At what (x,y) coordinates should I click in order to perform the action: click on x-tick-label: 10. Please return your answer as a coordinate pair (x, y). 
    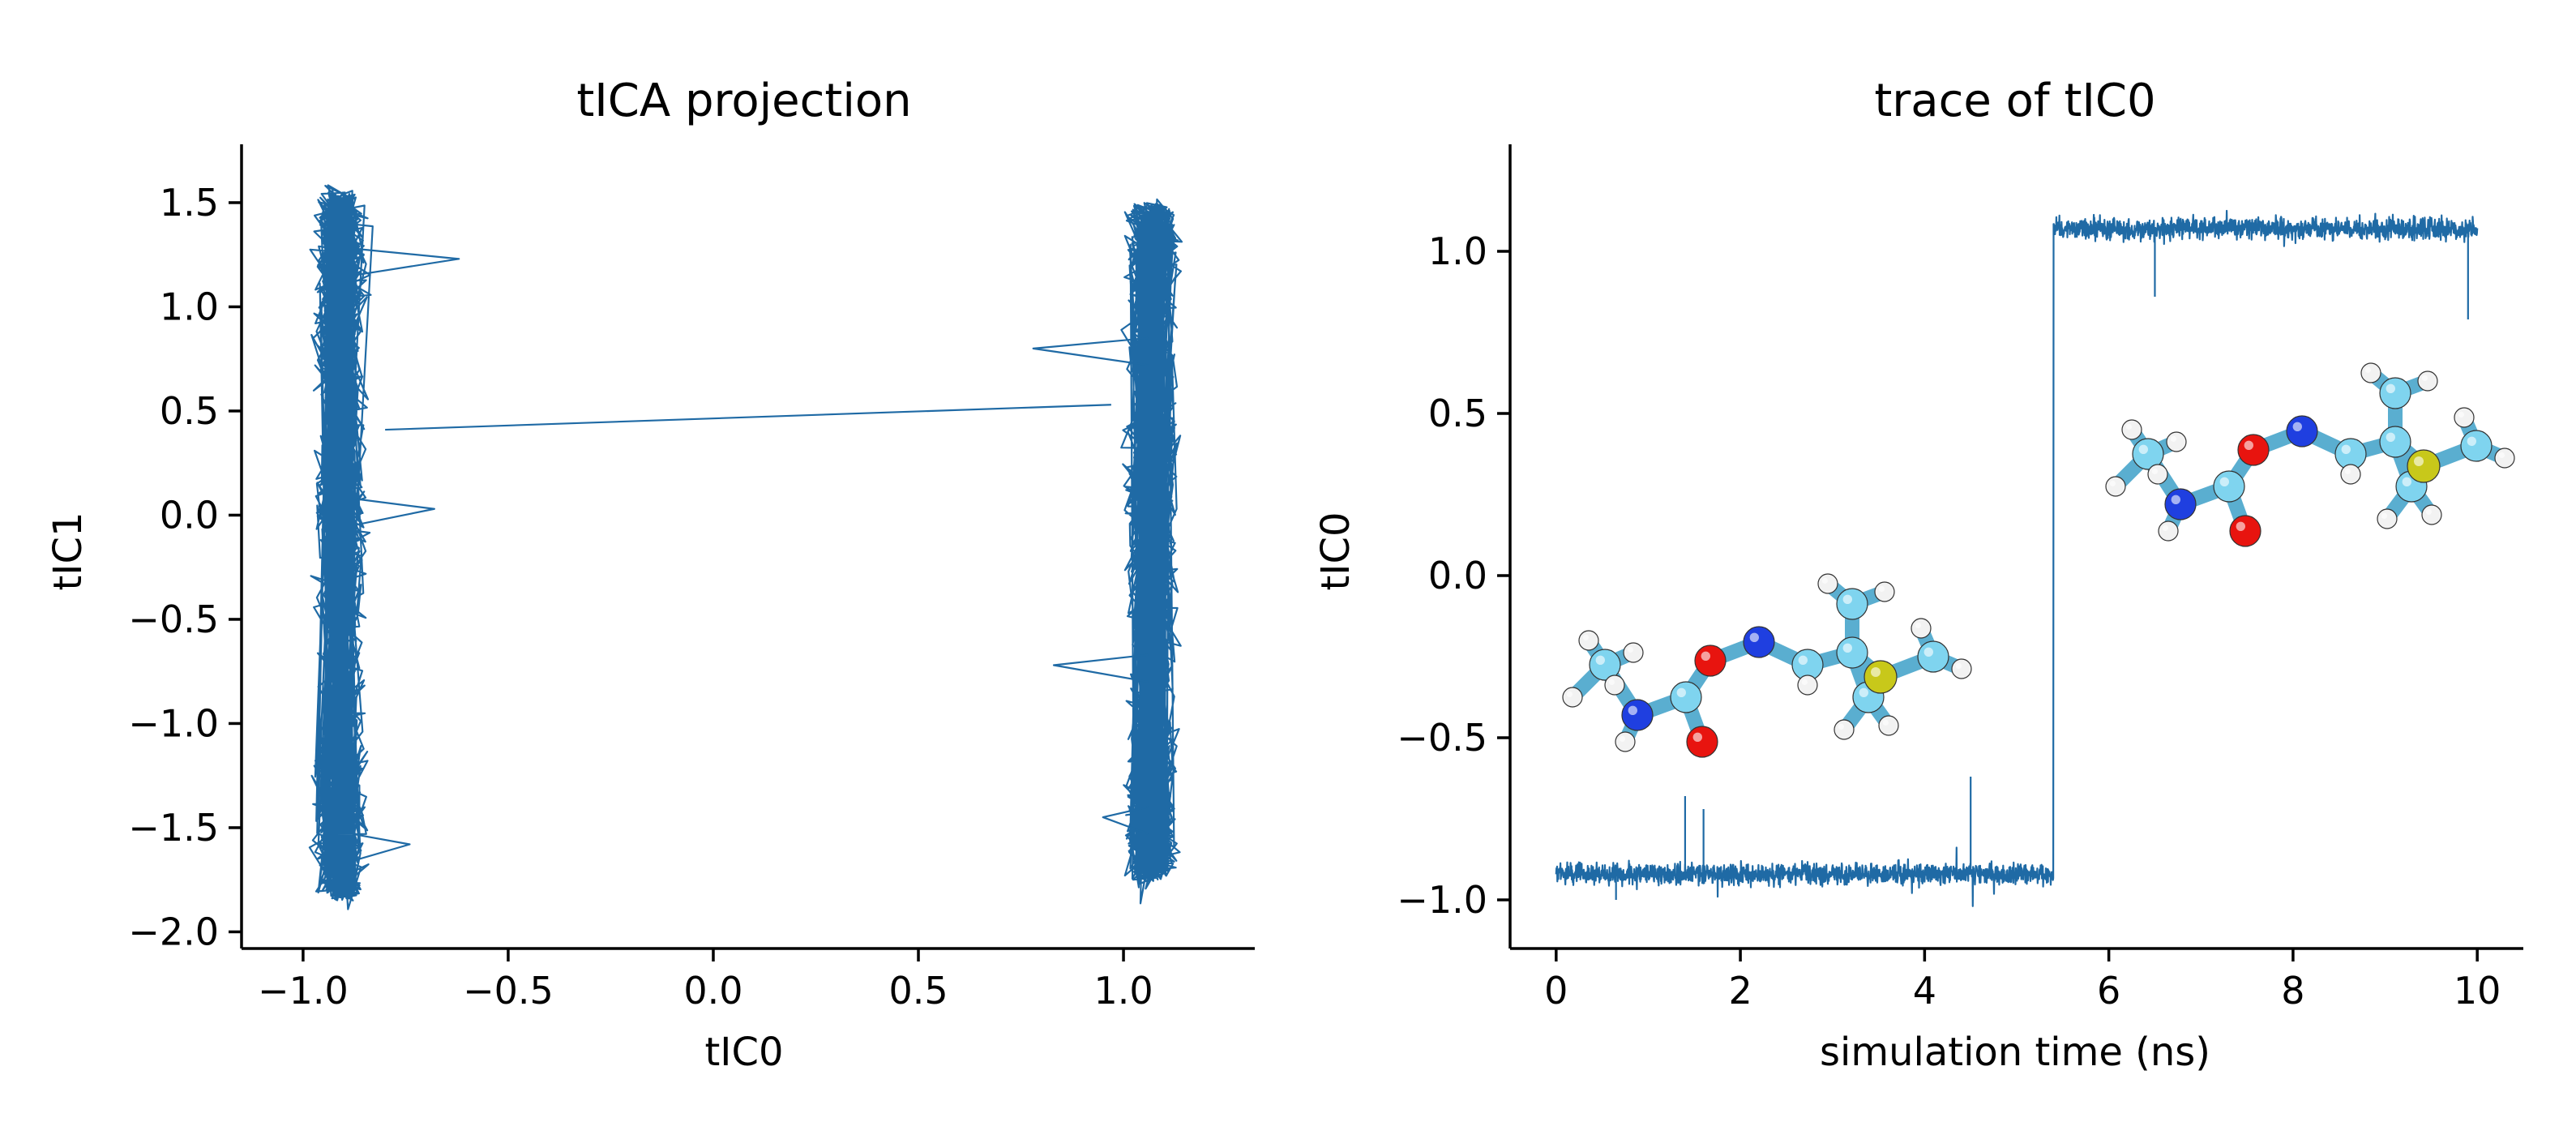
    Looking at the image, I should click on (2477, 991).